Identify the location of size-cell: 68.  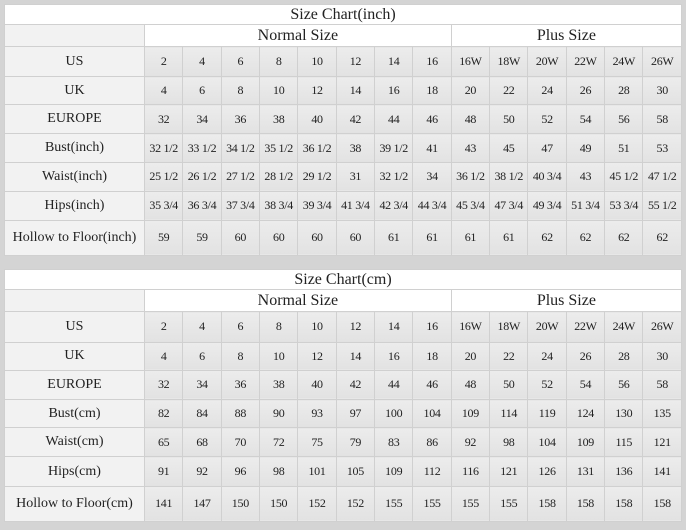
(202, 442).